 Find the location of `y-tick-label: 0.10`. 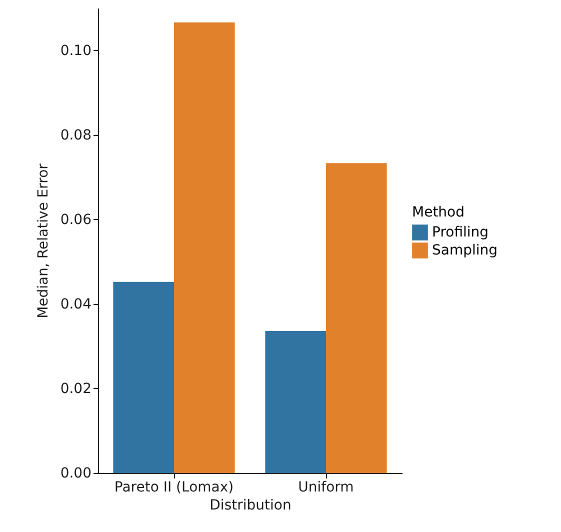

y-tick-label: 0.10 is located at coordinates (76, 50).